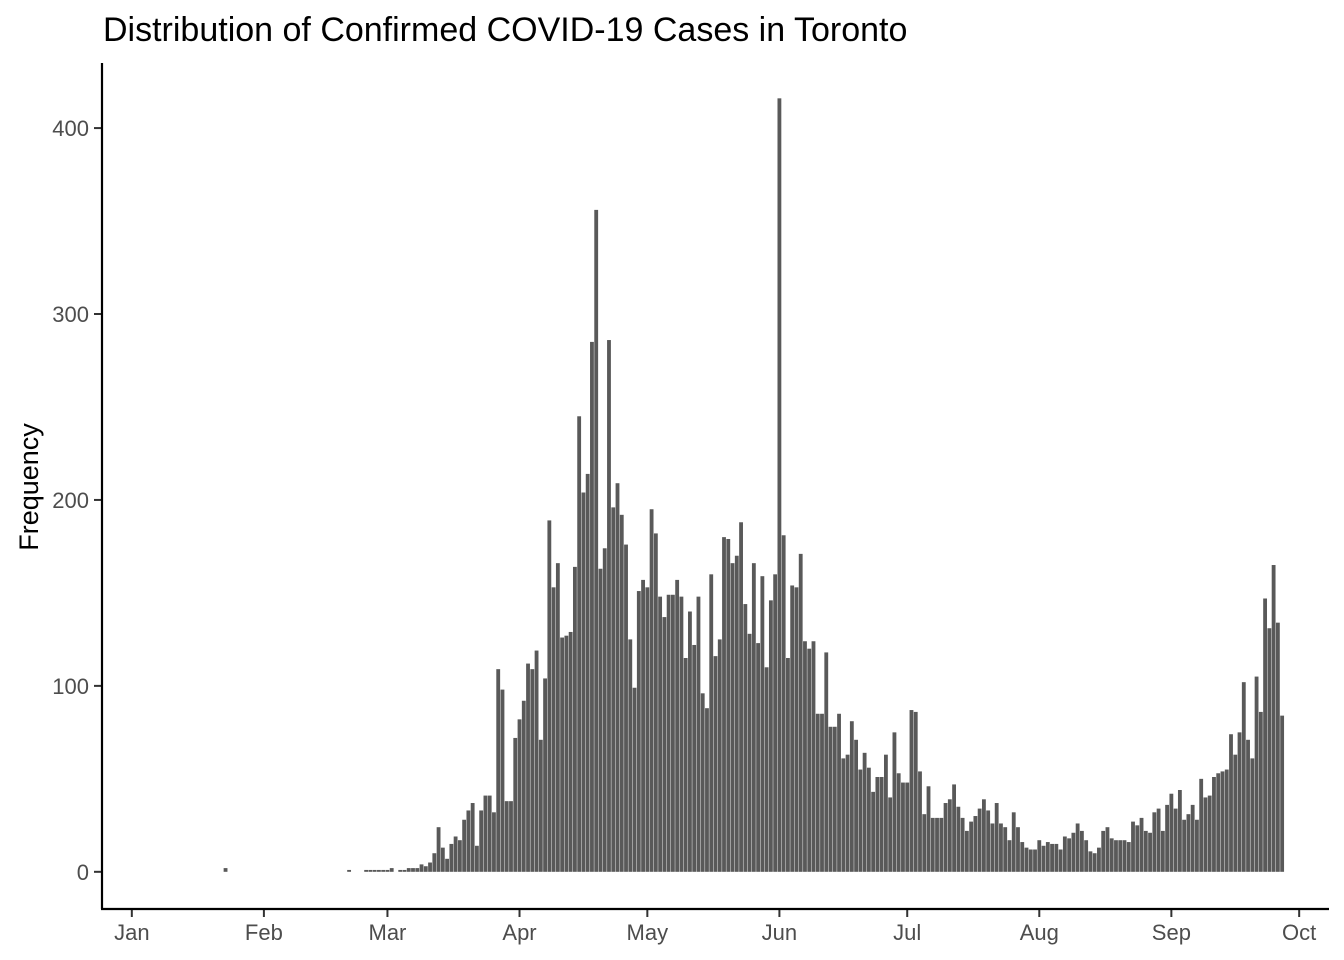 This screenshot has width=1344, height=960. I want to click on y-axis-title: Frequency, so click(29, 487).